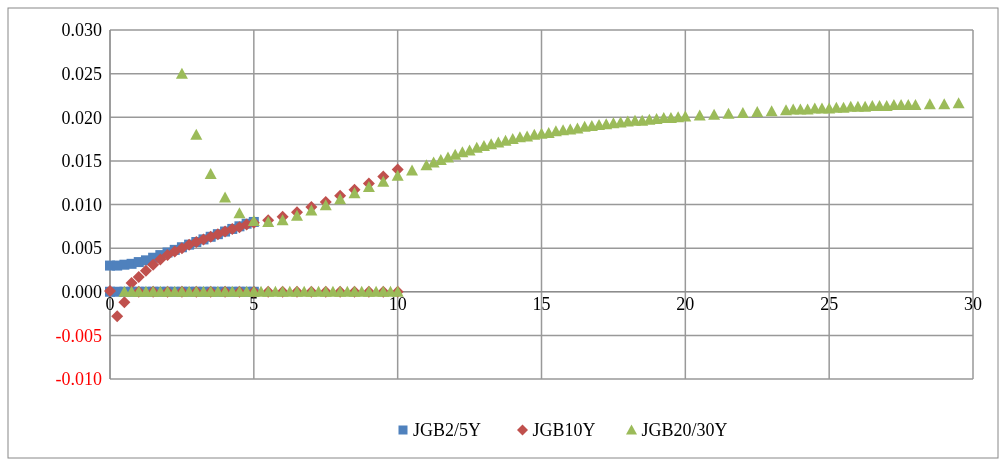 The width and height of the screenshot is (1006, 466). I want to click on y-tick-label: -0.010, so click(78, 379).